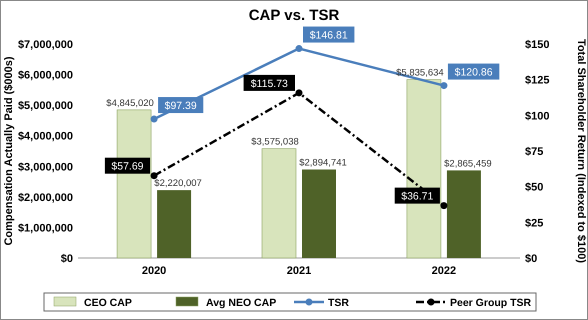 This screenshot has width=588, height=320. Describe the element at coordinates (269, 84) in the screenshot. I see `data-label: $115.73` at that location.